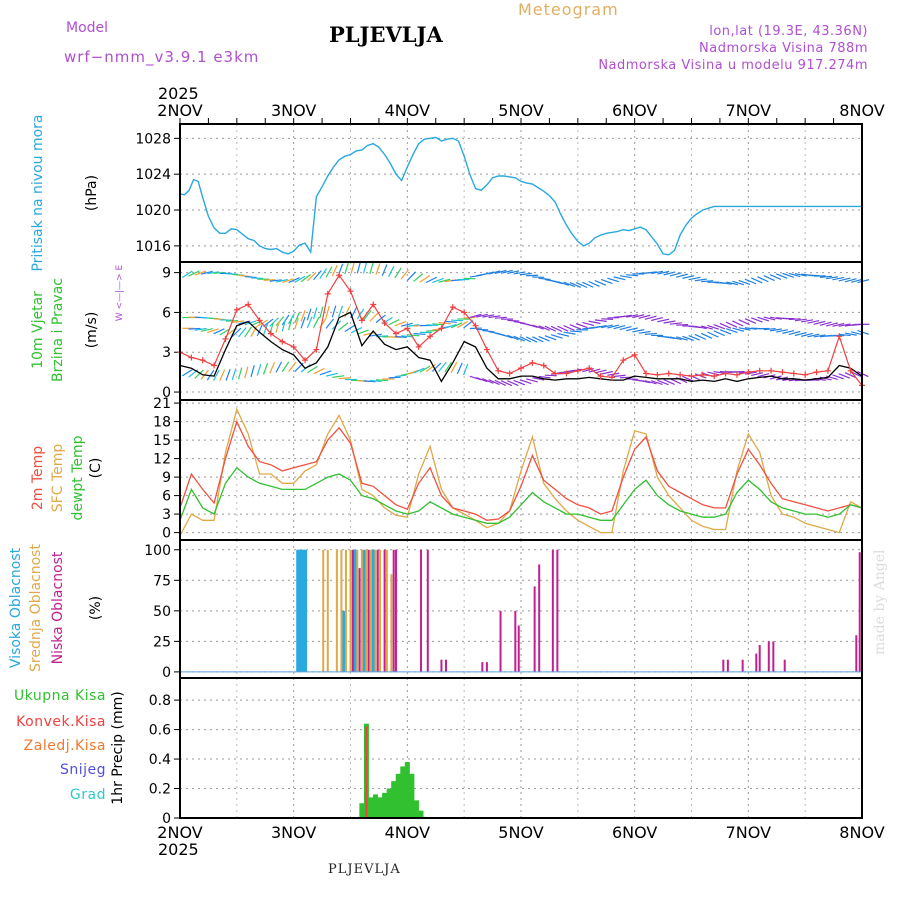 This screenshot has height=900, width=900. What do you see at coordinates (160, 760) in the screenshot?
I see `y-tick-label: 0.4` at bounding box center [160, 760].